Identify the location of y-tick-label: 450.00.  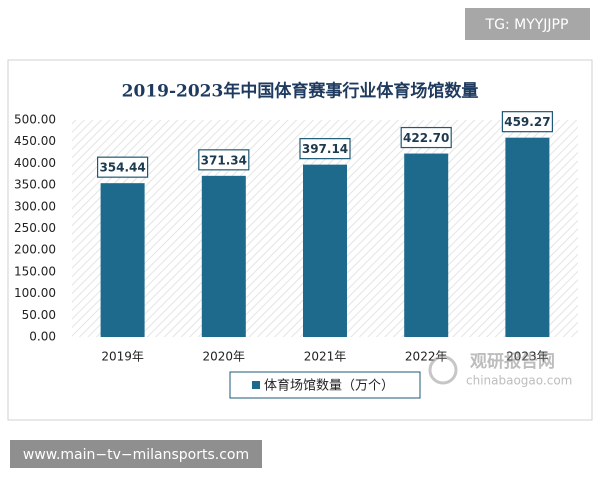
(35, 141).